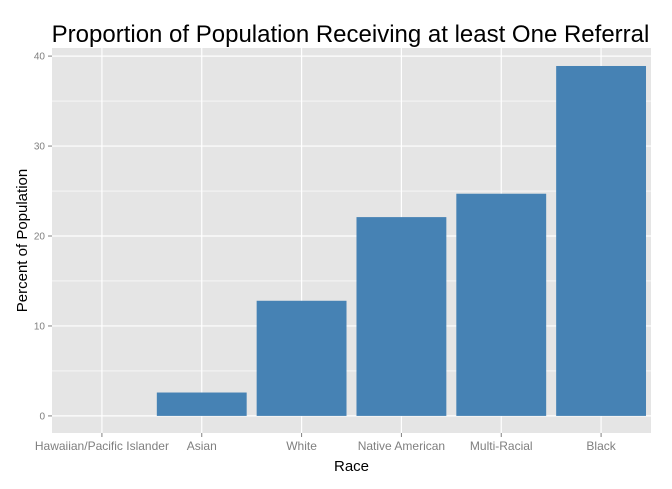 This screenshot has height=489, width=672. I want to click on x-axis-label: Race, so click(351, 466).